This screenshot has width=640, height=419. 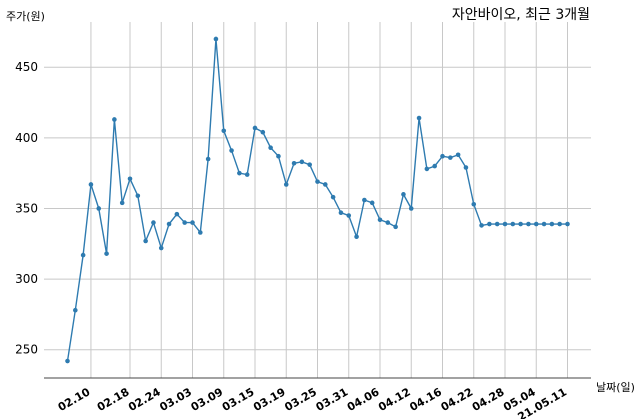 I want to click on y-tick-label: 250, so click(x=26, y=350).